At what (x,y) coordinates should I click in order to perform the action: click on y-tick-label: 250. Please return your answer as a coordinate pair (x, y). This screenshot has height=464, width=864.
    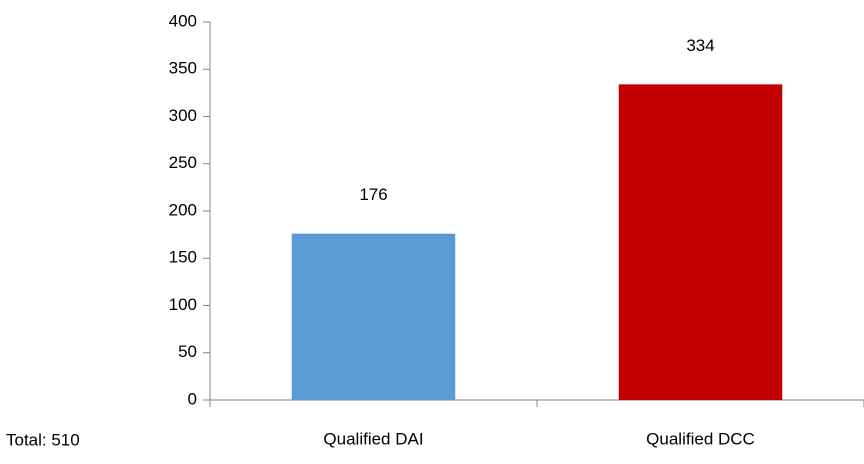
    Looking at the image, I should click on (183, 162).